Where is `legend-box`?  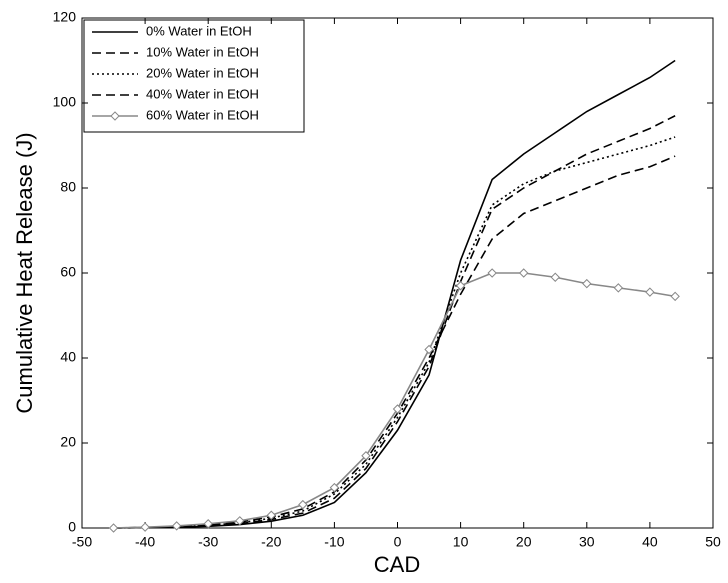
legend-box is located at coordinates (194, 76).